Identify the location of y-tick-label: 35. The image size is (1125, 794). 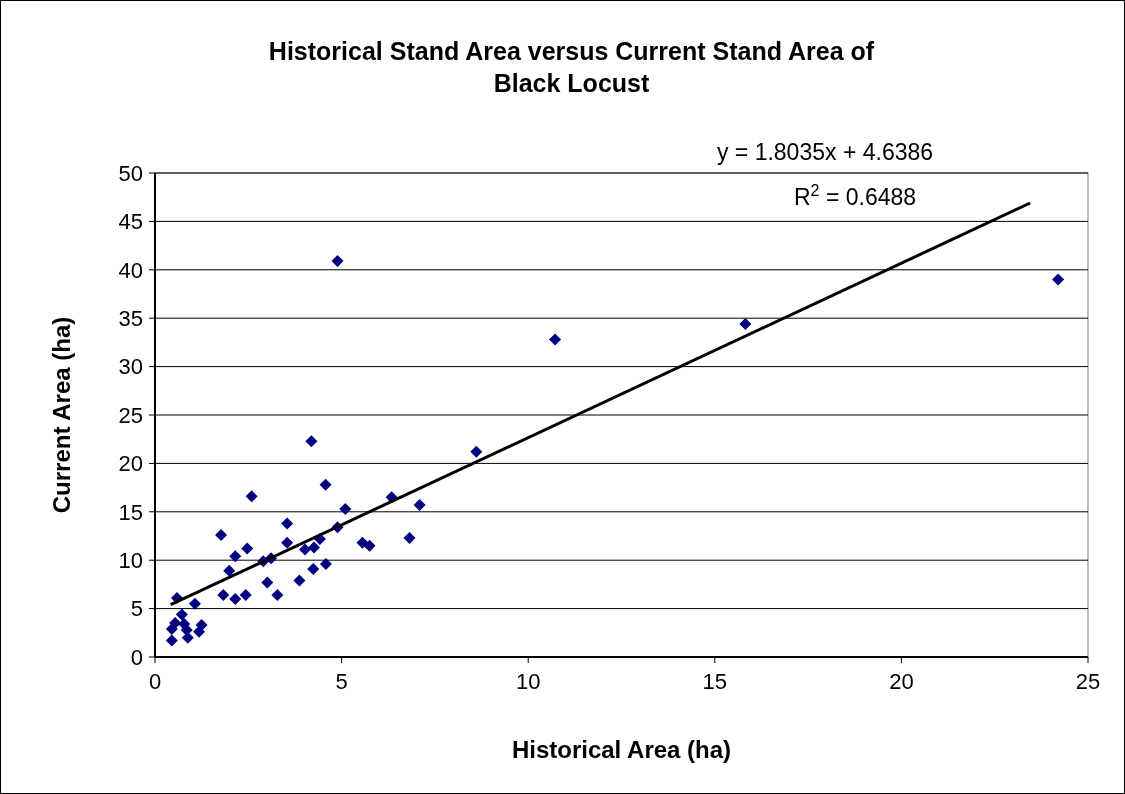
(130, 318).